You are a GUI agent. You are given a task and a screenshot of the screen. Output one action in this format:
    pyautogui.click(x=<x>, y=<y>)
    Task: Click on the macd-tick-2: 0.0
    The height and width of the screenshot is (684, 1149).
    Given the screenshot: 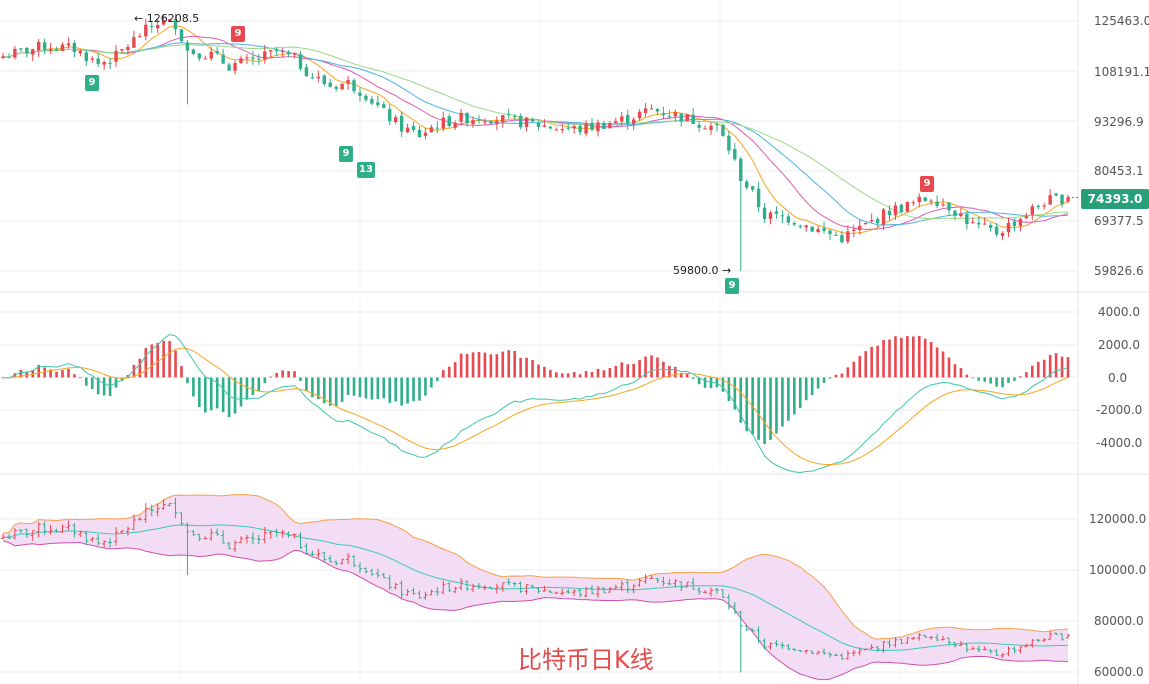 What is the action you would take?
    pyautogui.click(x=1118, y=378)
    